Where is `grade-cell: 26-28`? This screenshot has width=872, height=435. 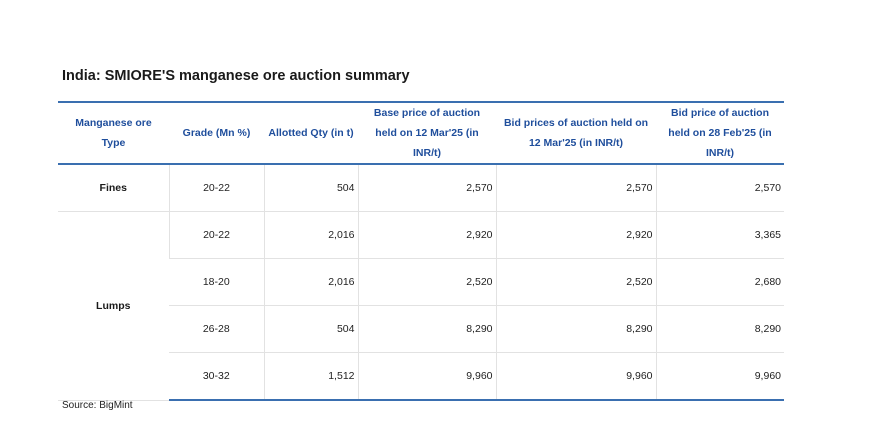 grade-cell: 26-28 is located at coordinates (216, 329).